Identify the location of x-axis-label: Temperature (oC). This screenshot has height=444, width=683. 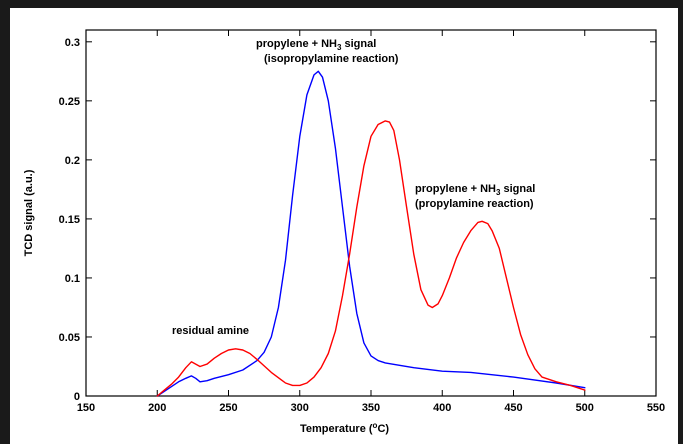
(344, 428).